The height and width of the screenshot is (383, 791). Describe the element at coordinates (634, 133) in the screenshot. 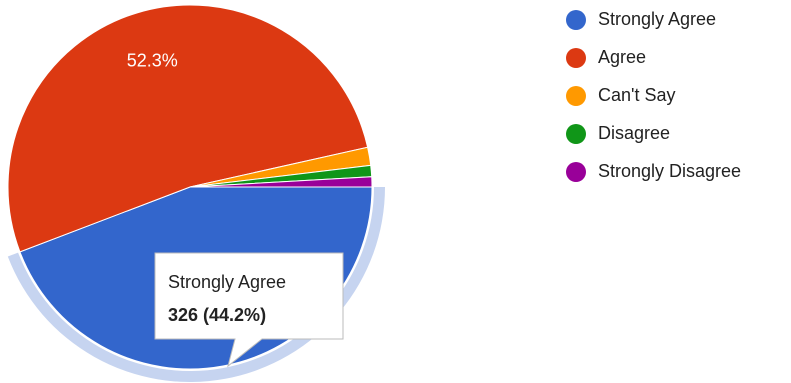

I see `legend-label: Disagree` at that location.